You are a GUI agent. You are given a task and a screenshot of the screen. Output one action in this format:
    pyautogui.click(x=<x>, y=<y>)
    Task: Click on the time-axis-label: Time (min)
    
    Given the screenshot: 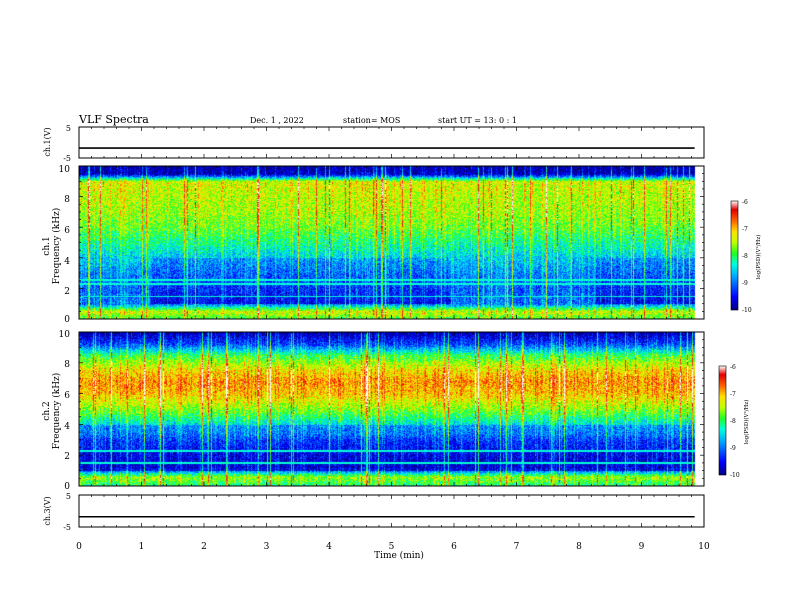 What is the action you would take?
    pyautogui.click(x=399, y=555)
    